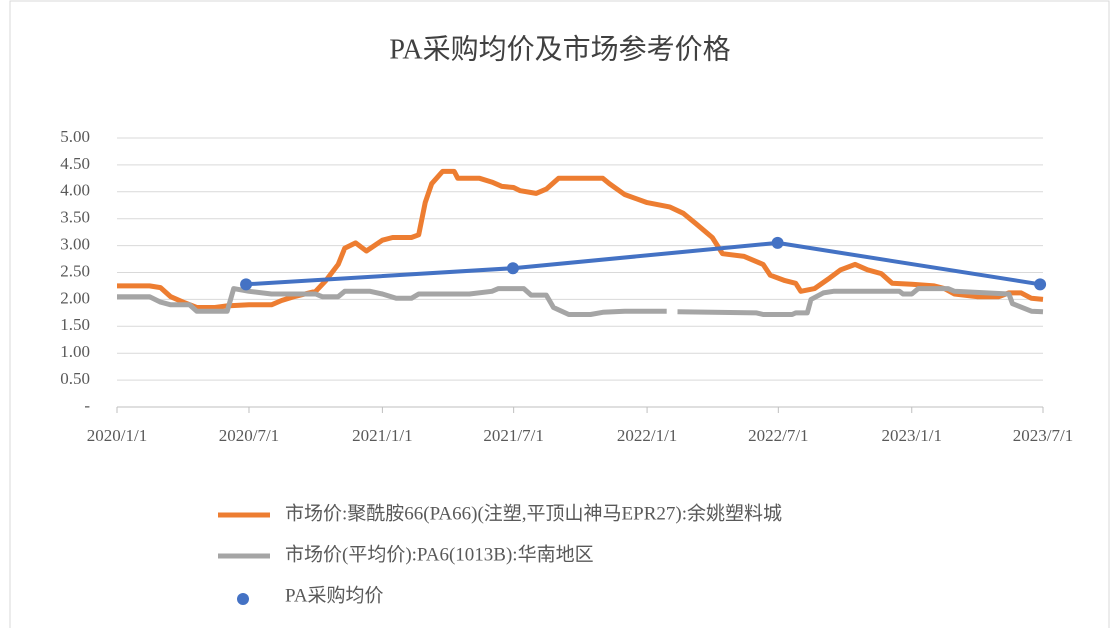  I want to click on x-tick-label: 2020/7/1, so click(249, 435).